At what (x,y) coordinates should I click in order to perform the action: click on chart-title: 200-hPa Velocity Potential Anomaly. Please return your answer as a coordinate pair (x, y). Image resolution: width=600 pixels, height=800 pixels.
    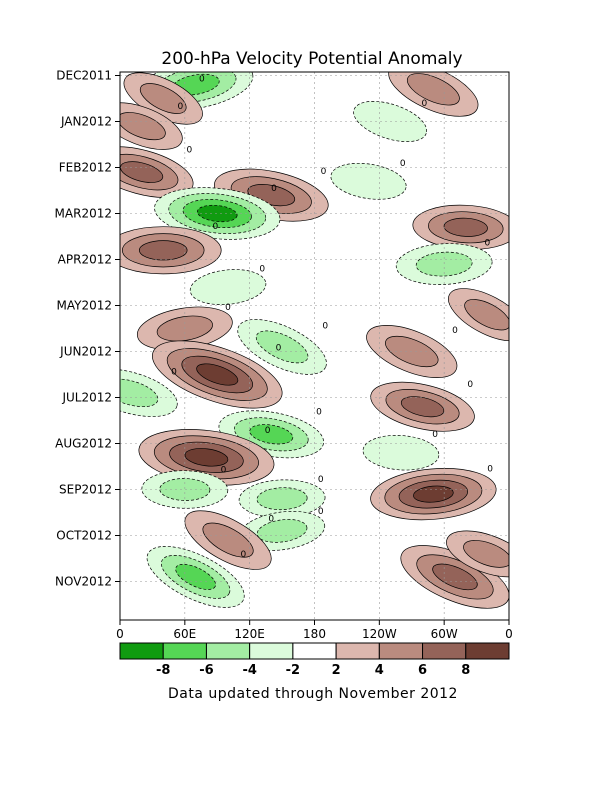
    Looking at the image, I should click on (311, 59).